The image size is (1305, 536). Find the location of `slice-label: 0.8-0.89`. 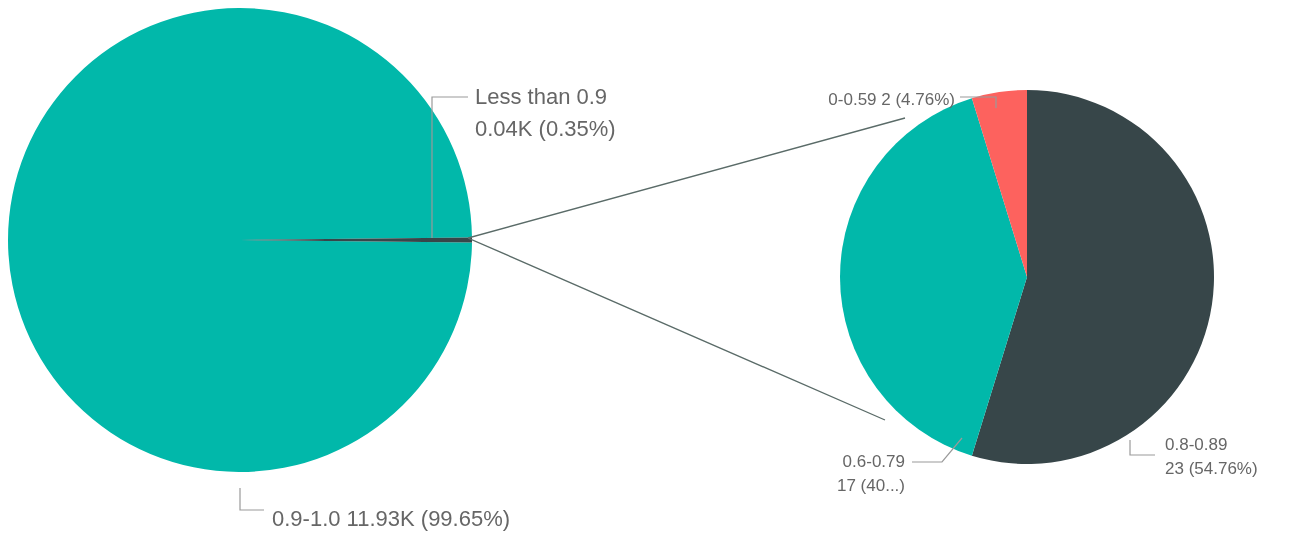

slice-label: 0.8-0.89 is located at coordinates (1196, 444).